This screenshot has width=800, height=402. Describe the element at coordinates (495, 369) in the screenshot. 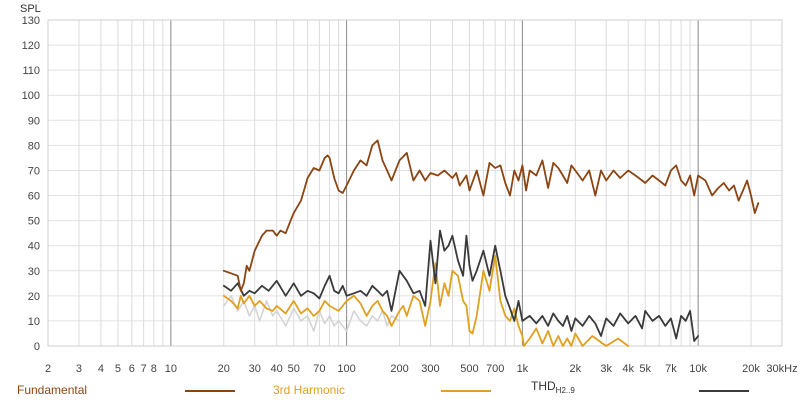

I see `x-tick-label: 700` at that location.